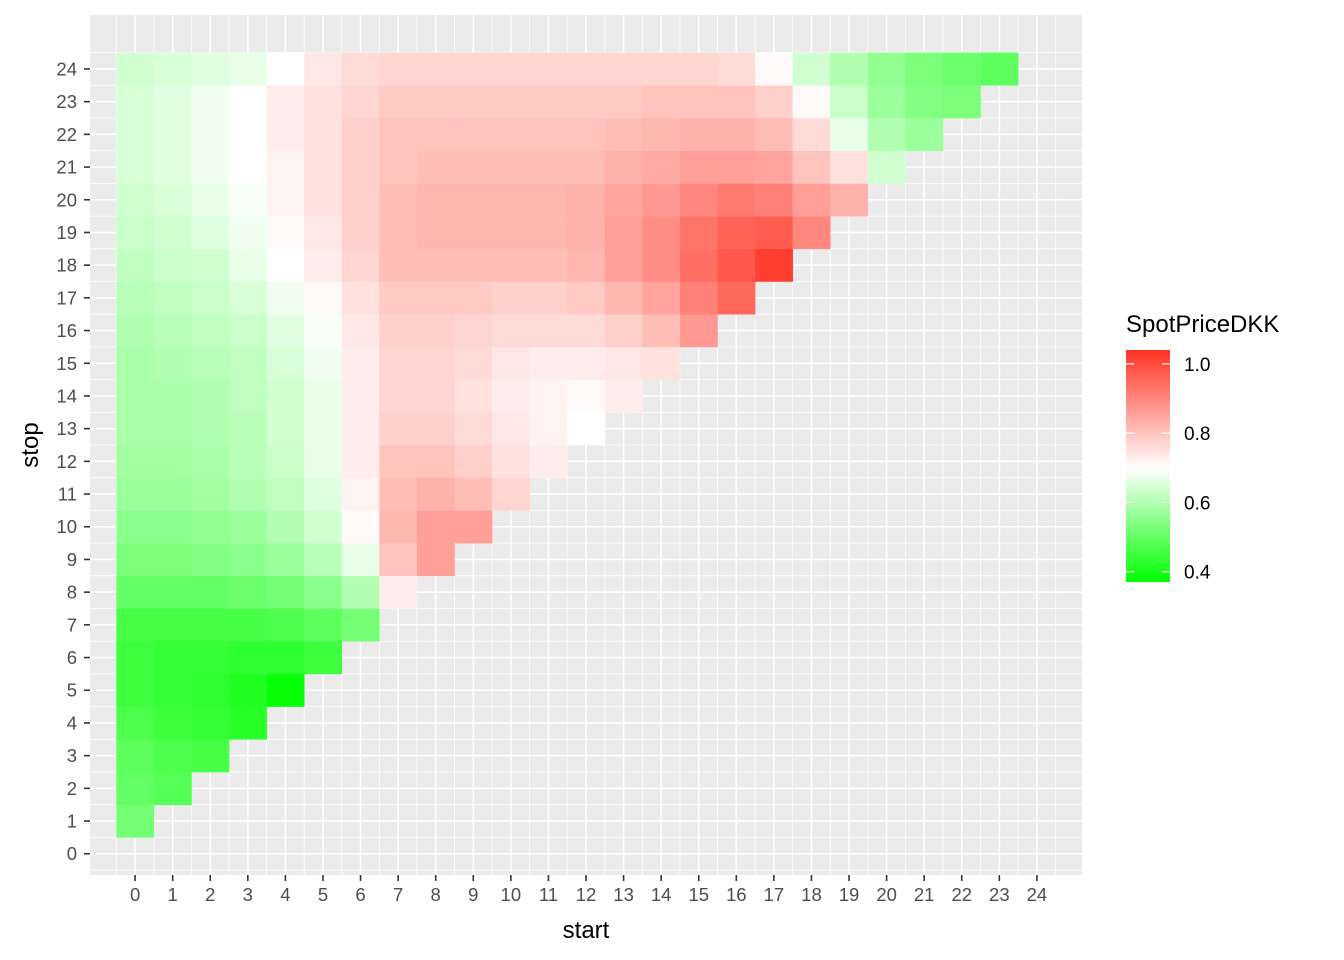 This screenshot has width=1344, height=960. What do you see at coordinates (72, 755) in the screenshot?
I see `y-tick-label: 3` at bounding box center [72, 755].